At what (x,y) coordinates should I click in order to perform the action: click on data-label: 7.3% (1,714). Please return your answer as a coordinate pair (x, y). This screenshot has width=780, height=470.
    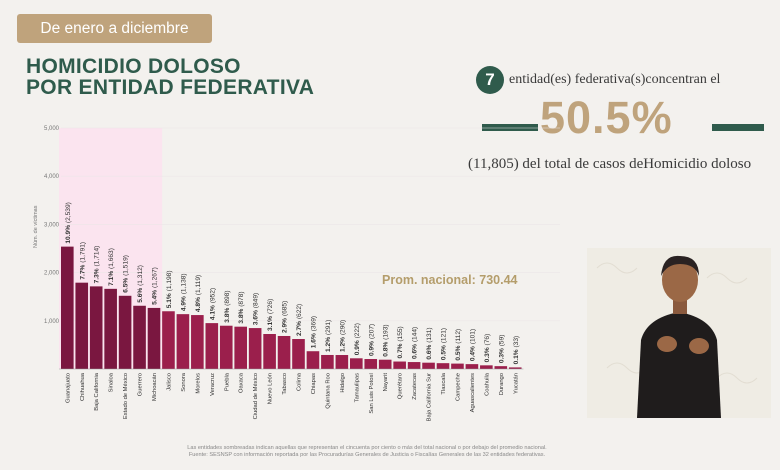
    Looking at the image, I should click on (97, 265).